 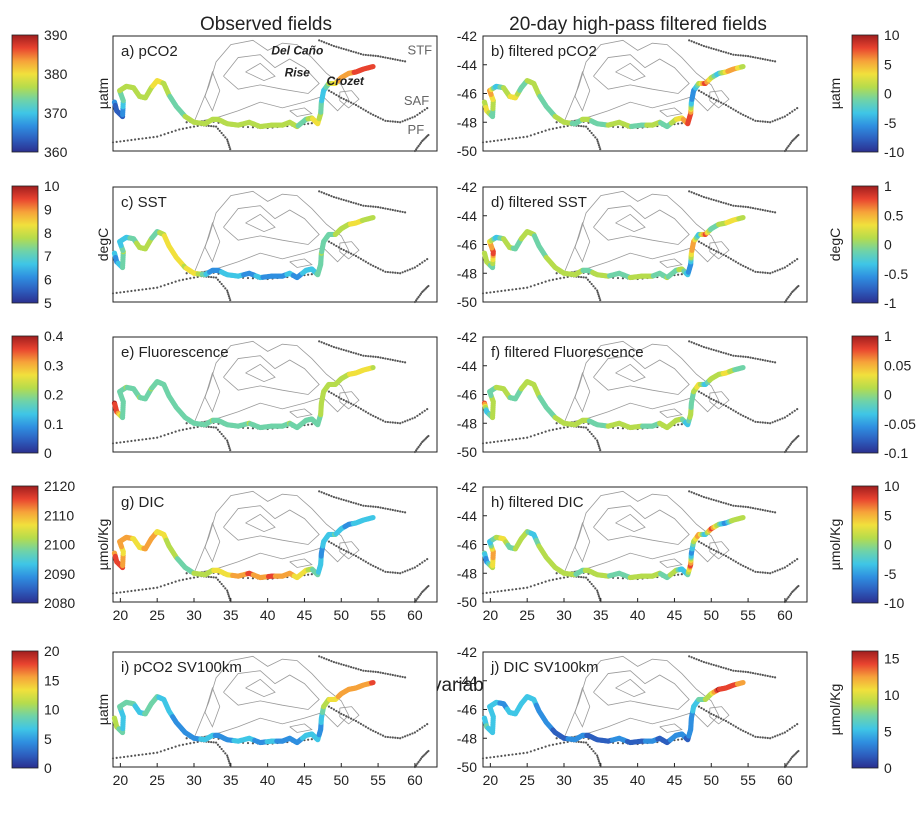 What do you see at coordinates (539, 202) in the screenshot?
I see `panel-label: d) filtered SST` at bounding box center [539, 202].